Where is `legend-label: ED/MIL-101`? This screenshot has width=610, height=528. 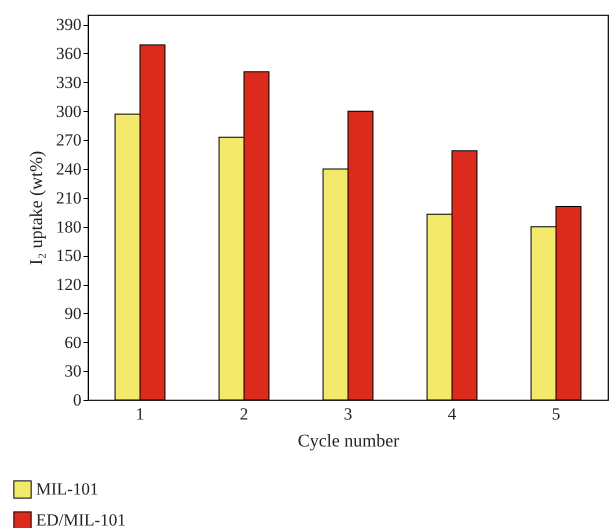 legend-label: ED/MIL-101 is located at coordinates (81, 519).